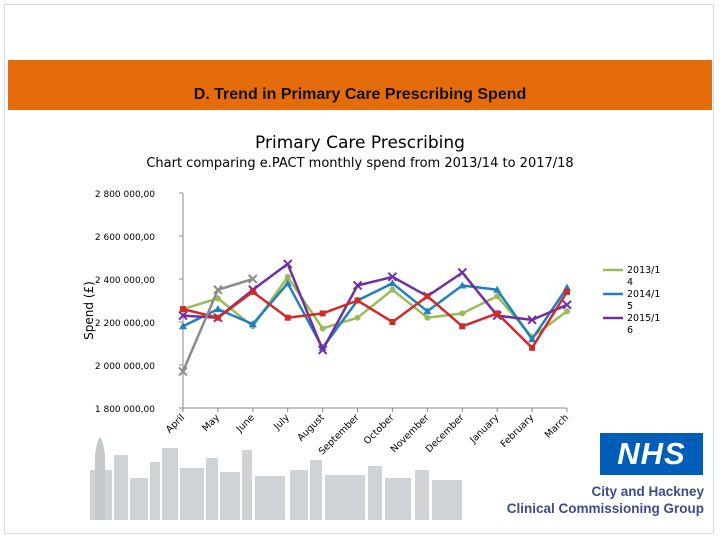  What do you see at coordinates (647, 491) in the screenshot?
I see `ccg-name-line1: City and Hackney` at bounding box center [647, 491].